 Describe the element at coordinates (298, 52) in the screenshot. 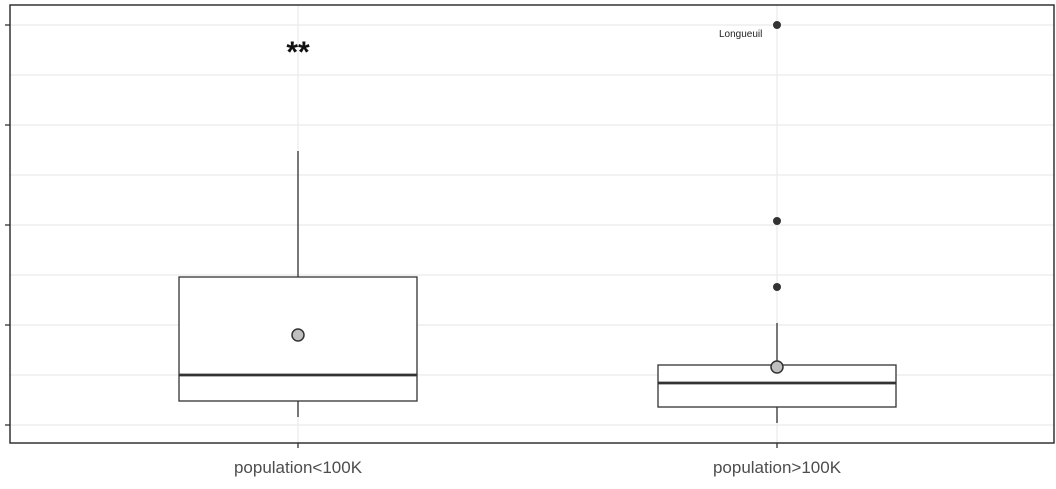

I see `significance-label: **` at that location.